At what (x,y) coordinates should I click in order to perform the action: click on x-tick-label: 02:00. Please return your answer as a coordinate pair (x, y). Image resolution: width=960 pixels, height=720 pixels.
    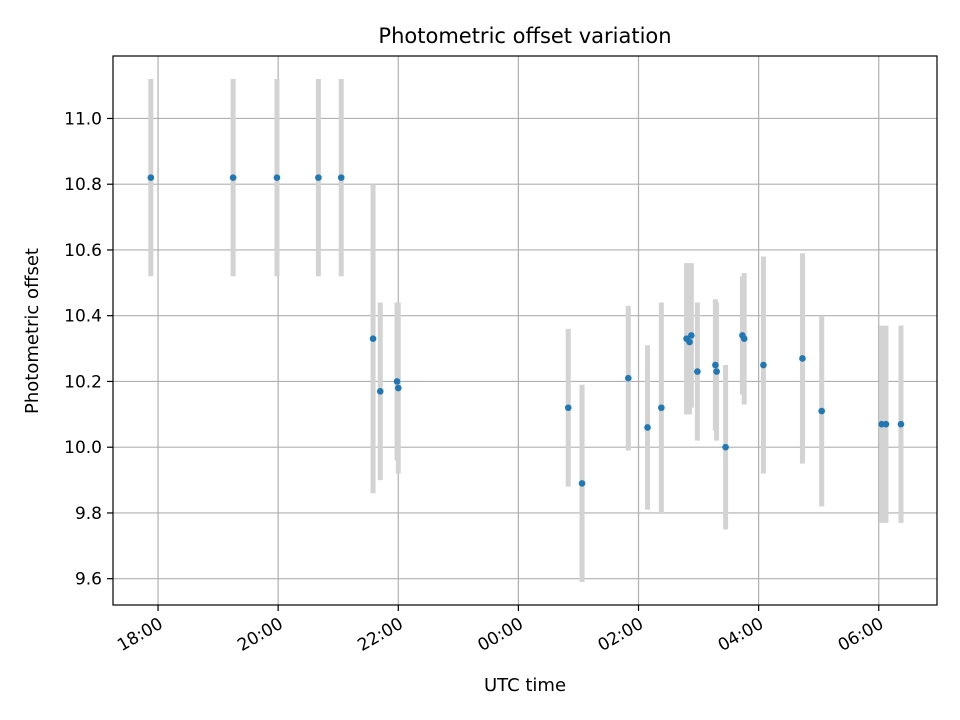
    Looking at the image, I should click on (621, 635).